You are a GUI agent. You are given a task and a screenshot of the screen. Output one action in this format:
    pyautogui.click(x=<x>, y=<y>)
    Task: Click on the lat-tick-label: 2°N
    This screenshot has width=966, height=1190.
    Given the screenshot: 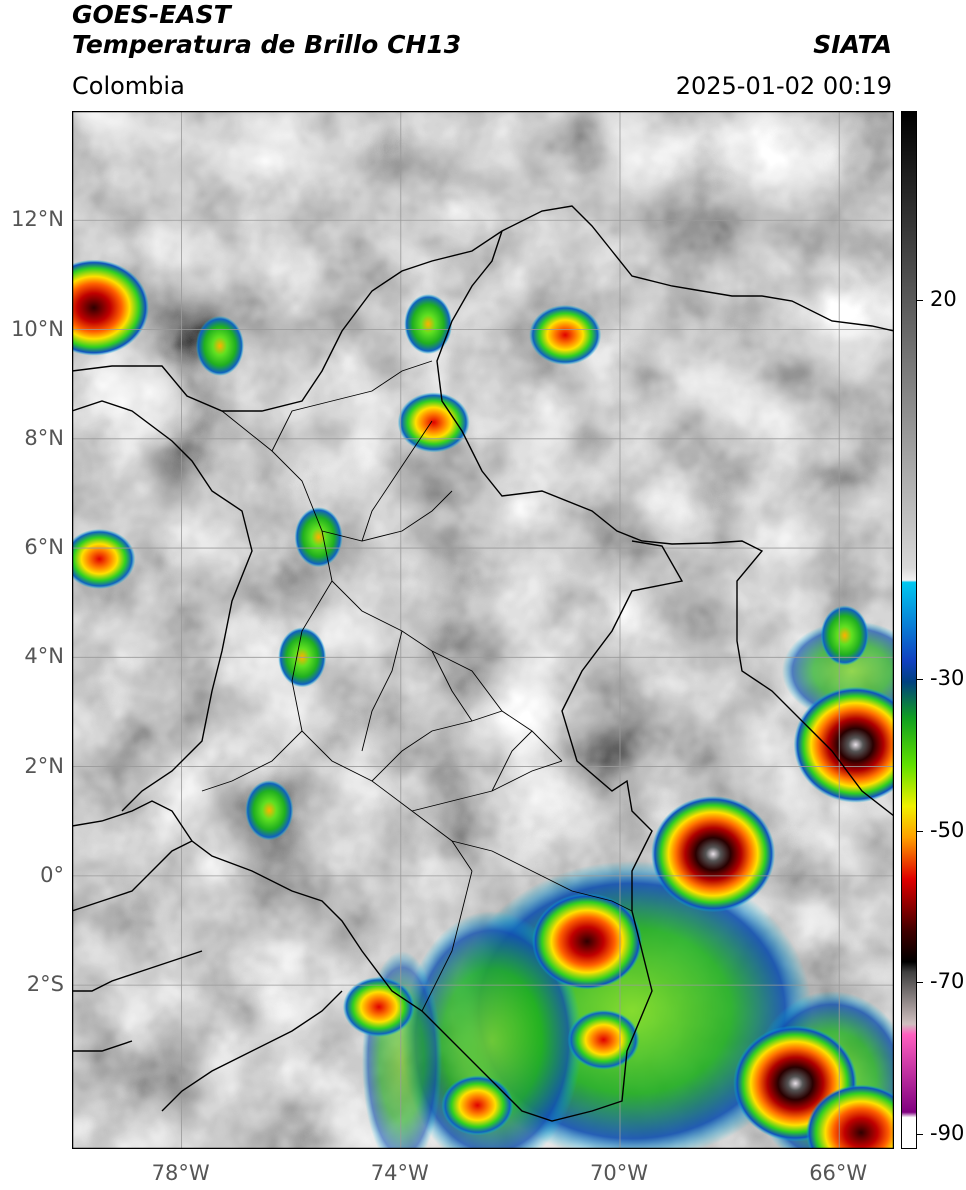 What is the action you would take?
    pyautogui.click(x=44, y=765)
    